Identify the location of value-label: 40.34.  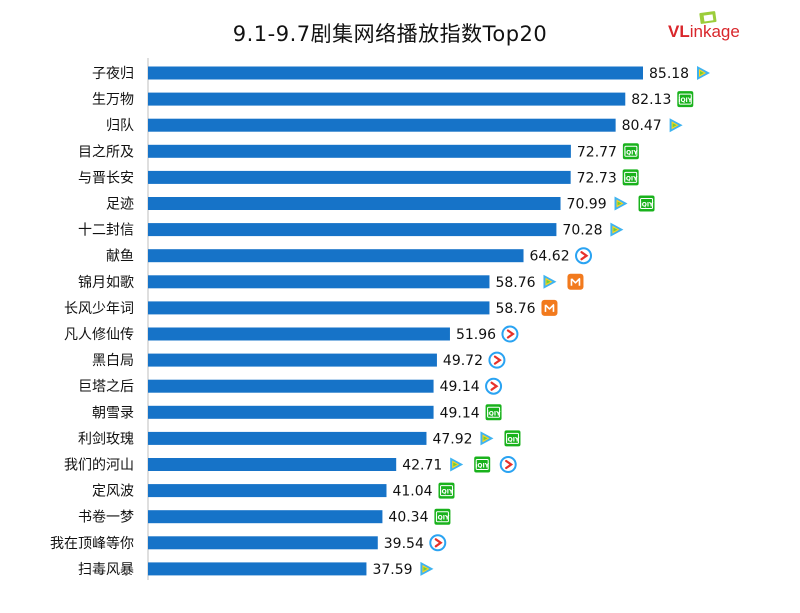
(408, 518).